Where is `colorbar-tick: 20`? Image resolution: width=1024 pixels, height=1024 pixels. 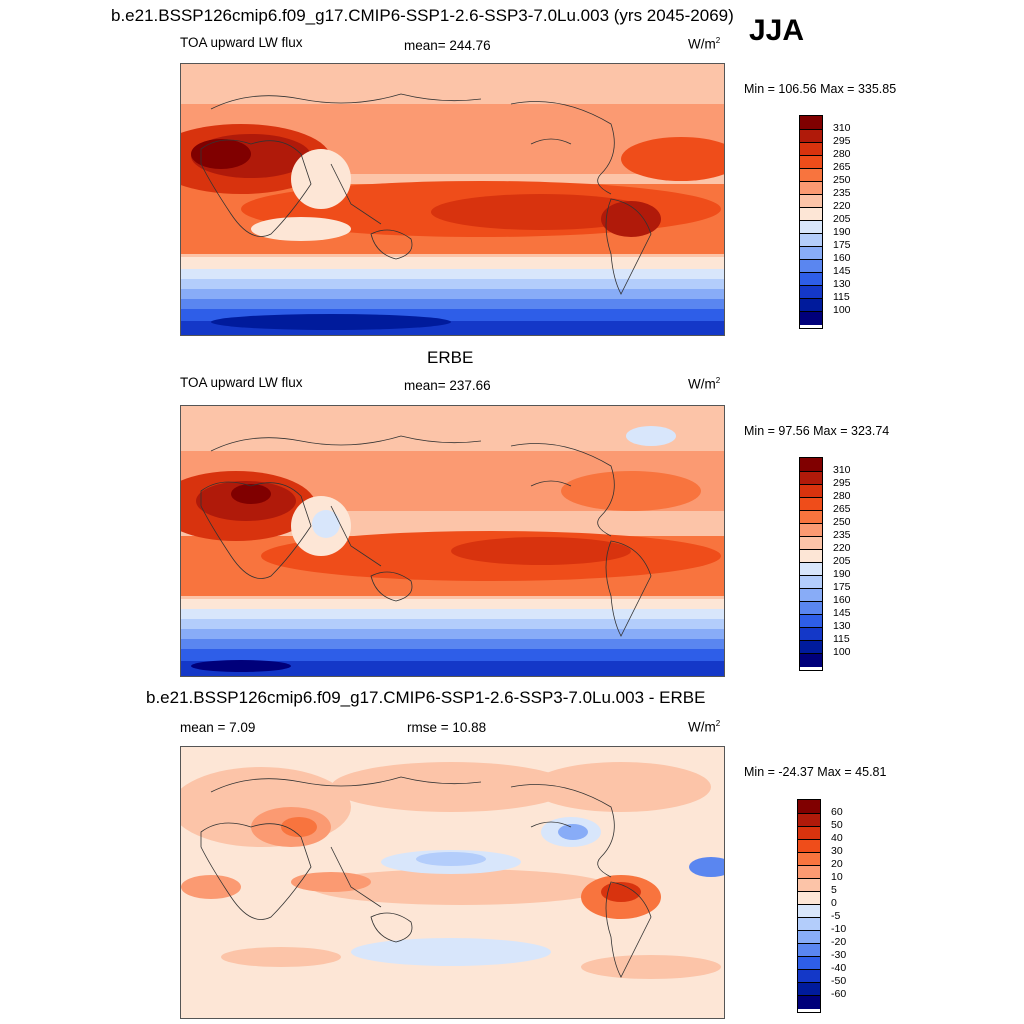
colorbar-tick: 20 is located at coordinates (837, 864).